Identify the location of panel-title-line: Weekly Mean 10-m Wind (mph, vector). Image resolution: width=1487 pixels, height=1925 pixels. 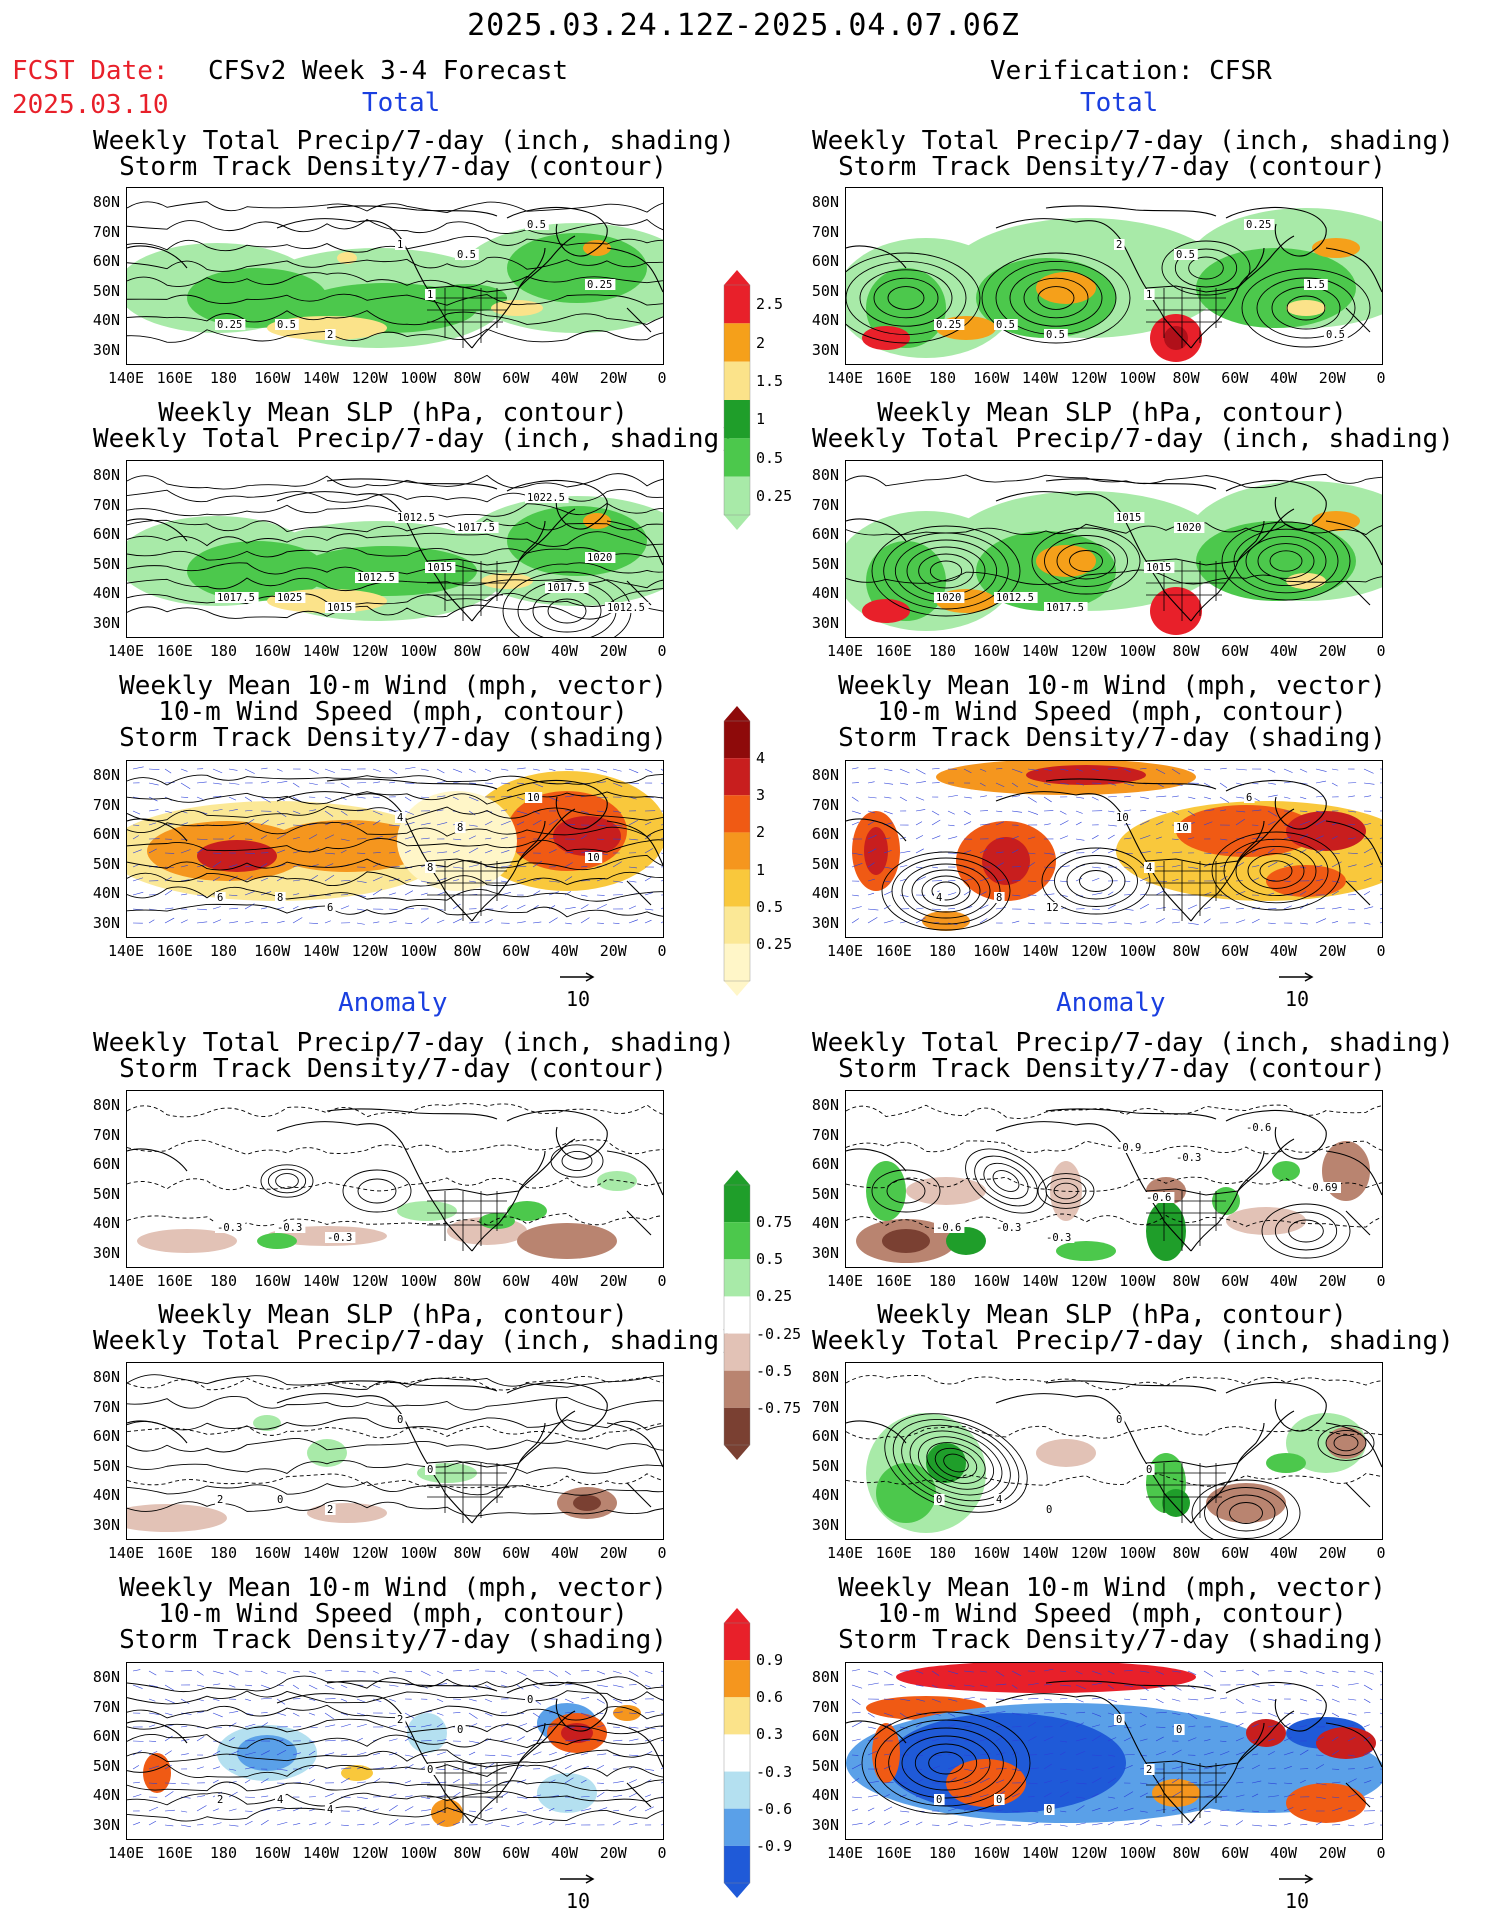
(393, 686).